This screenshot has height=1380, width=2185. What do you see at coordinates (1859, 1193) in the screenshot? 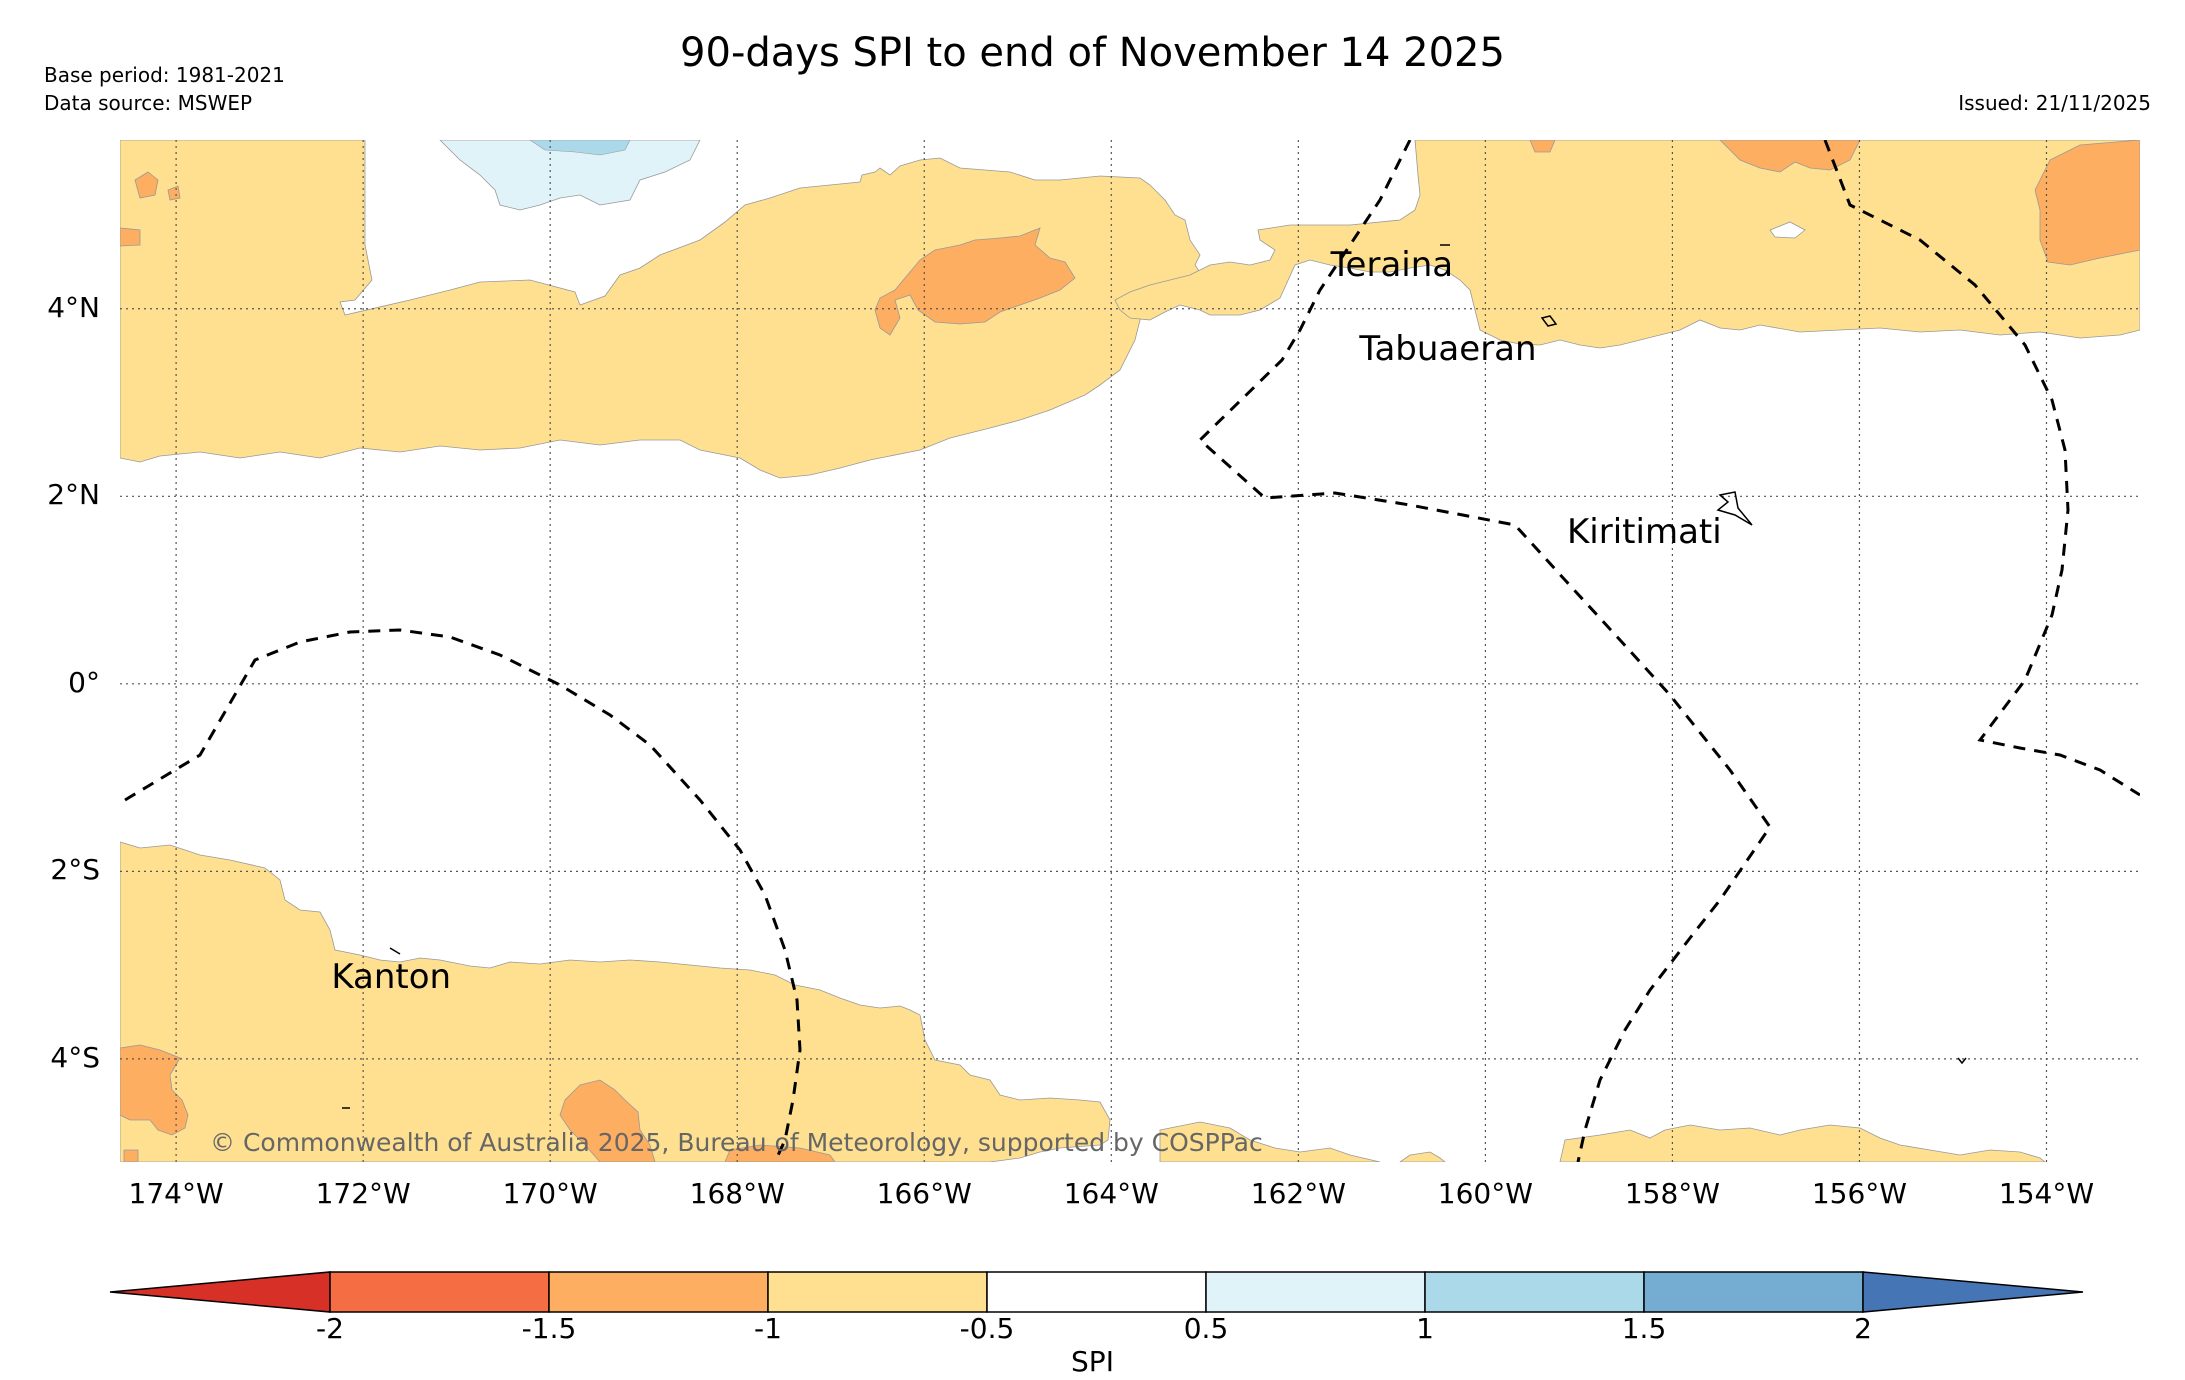
I see `longitude-label: 156°W` at bounding box center [1859, 1193].